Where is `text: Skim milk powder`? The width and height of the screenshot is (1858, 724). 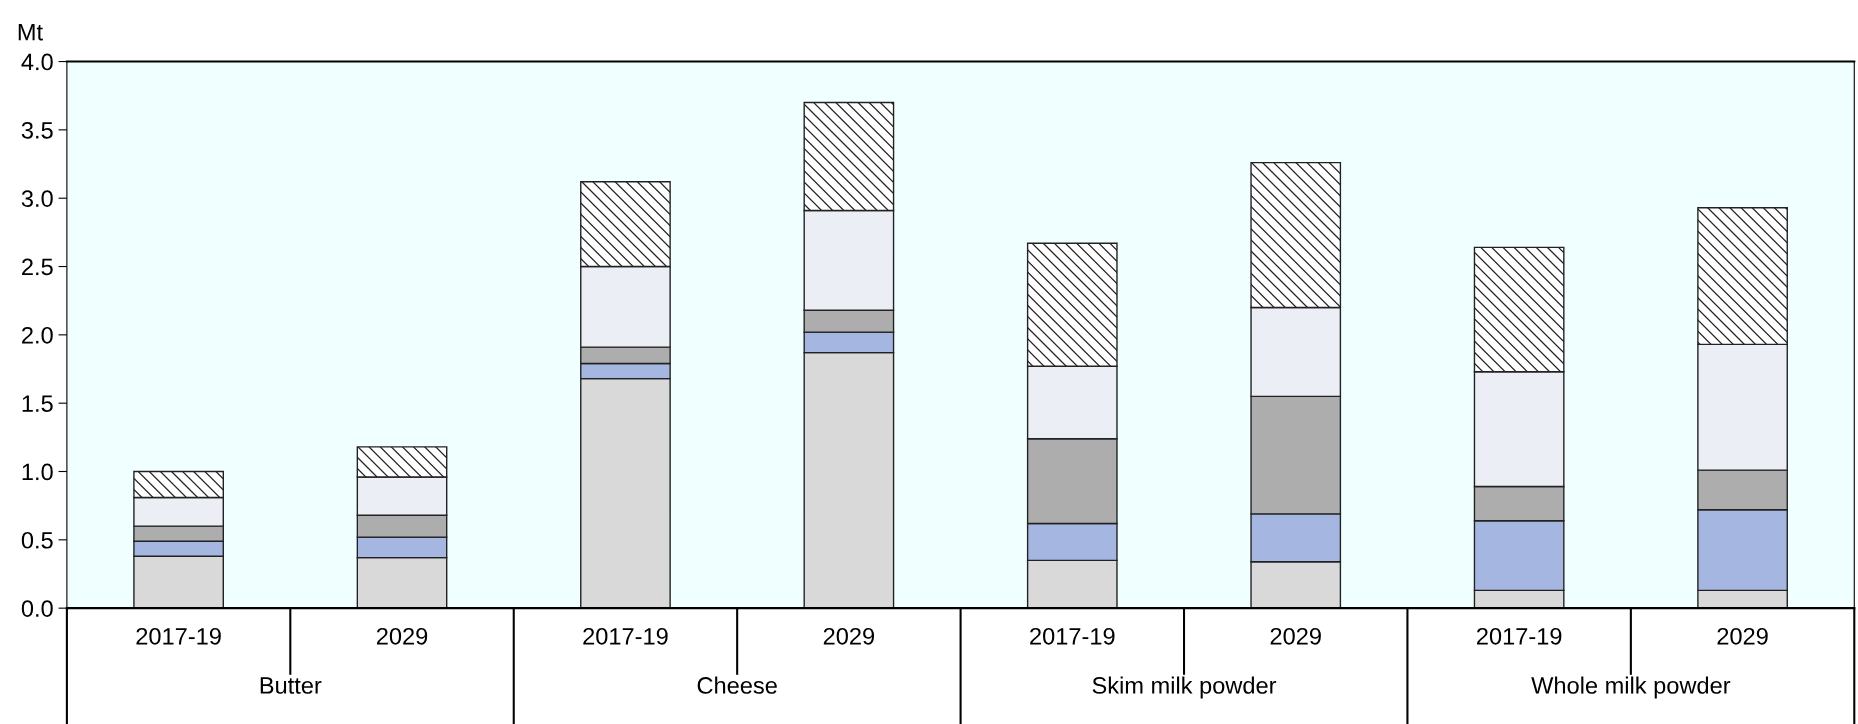 text: Skim milk powder is located at coordinates (1184, 687).